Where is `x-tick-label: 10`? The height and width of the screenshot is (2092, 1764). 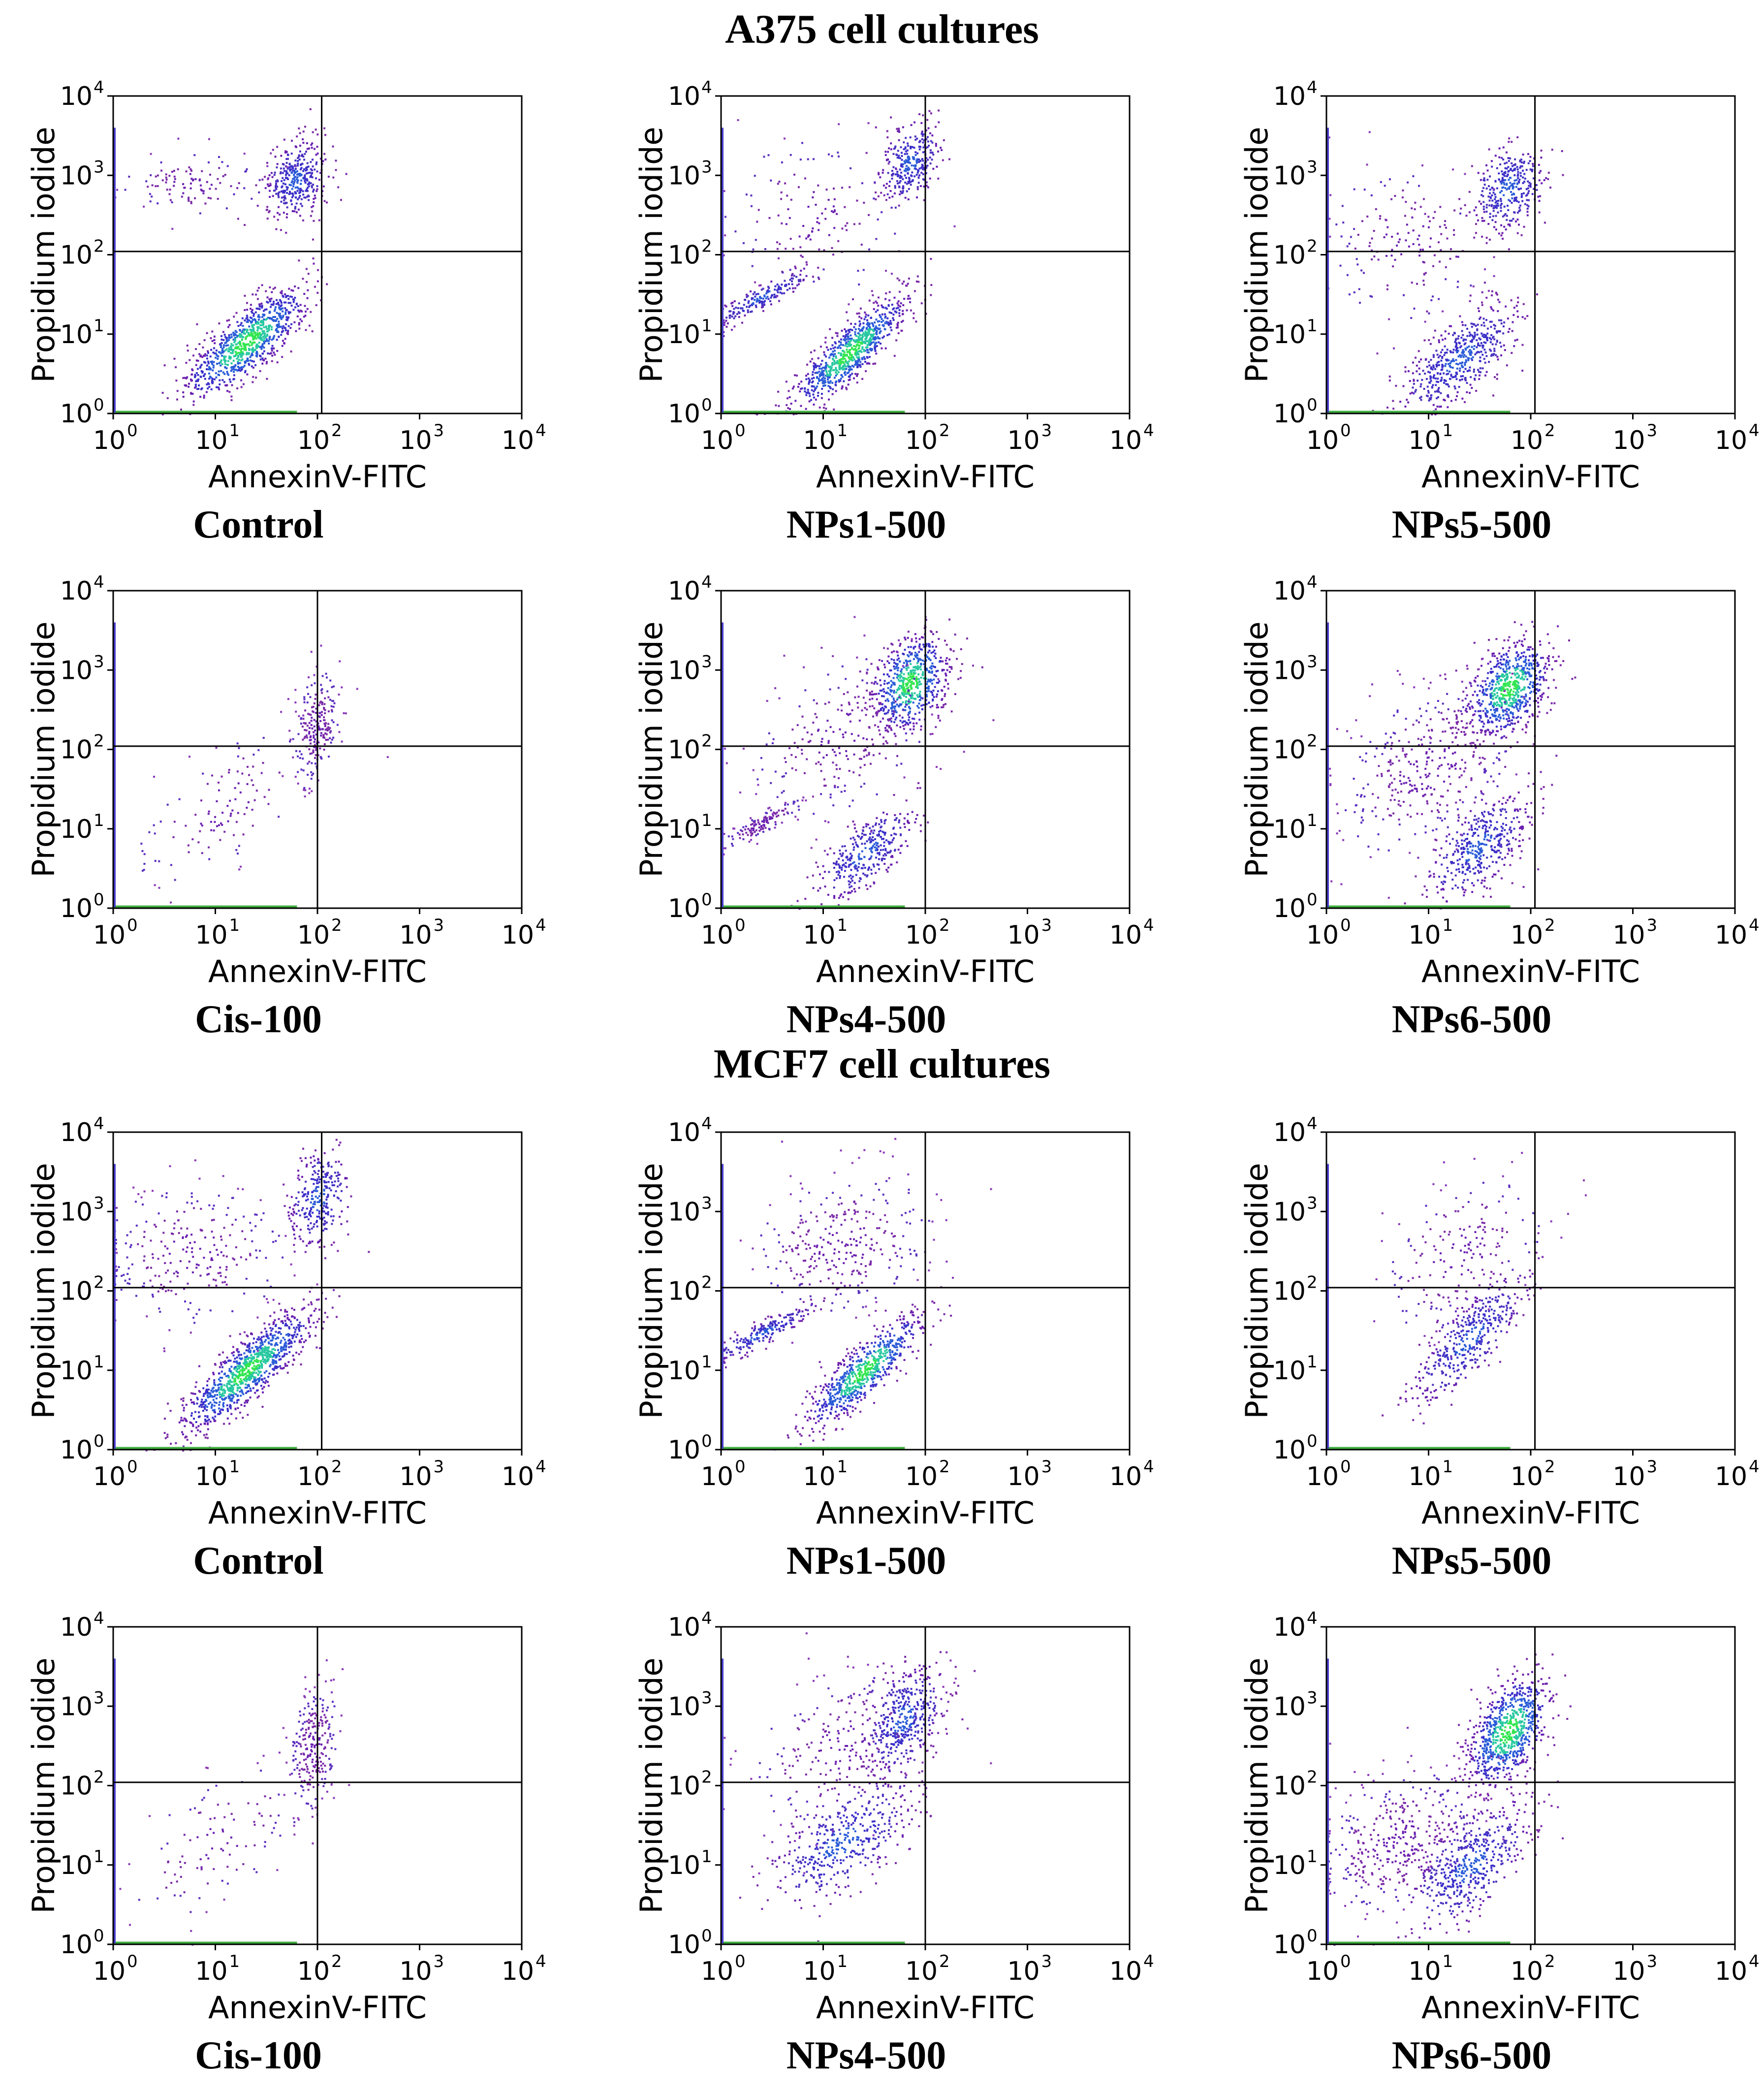 x-tick-label: 10 is located at coordinates (921, 440).